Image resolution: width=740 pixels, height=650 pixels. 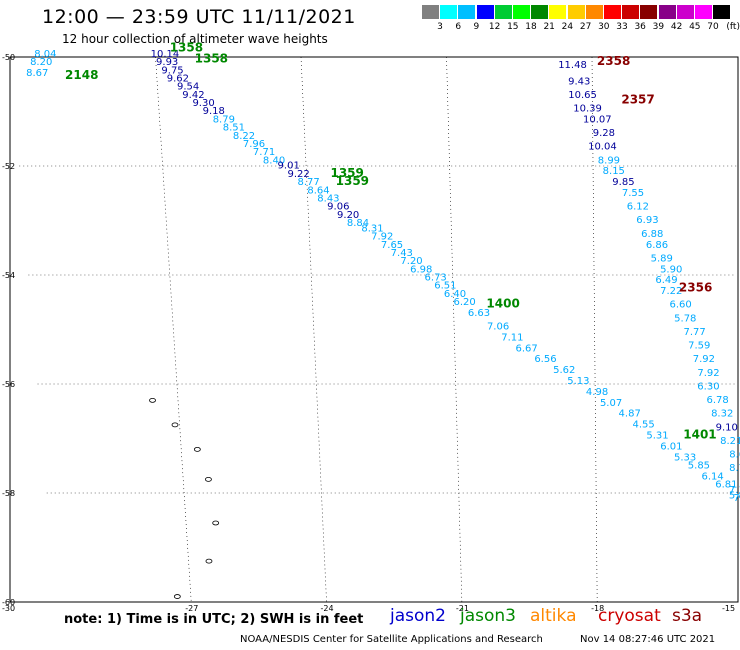 What do you see at coordinates (352, 181) in the screenshot?
I see `pass-time-label: 1359` at bounding box center [352, 181].